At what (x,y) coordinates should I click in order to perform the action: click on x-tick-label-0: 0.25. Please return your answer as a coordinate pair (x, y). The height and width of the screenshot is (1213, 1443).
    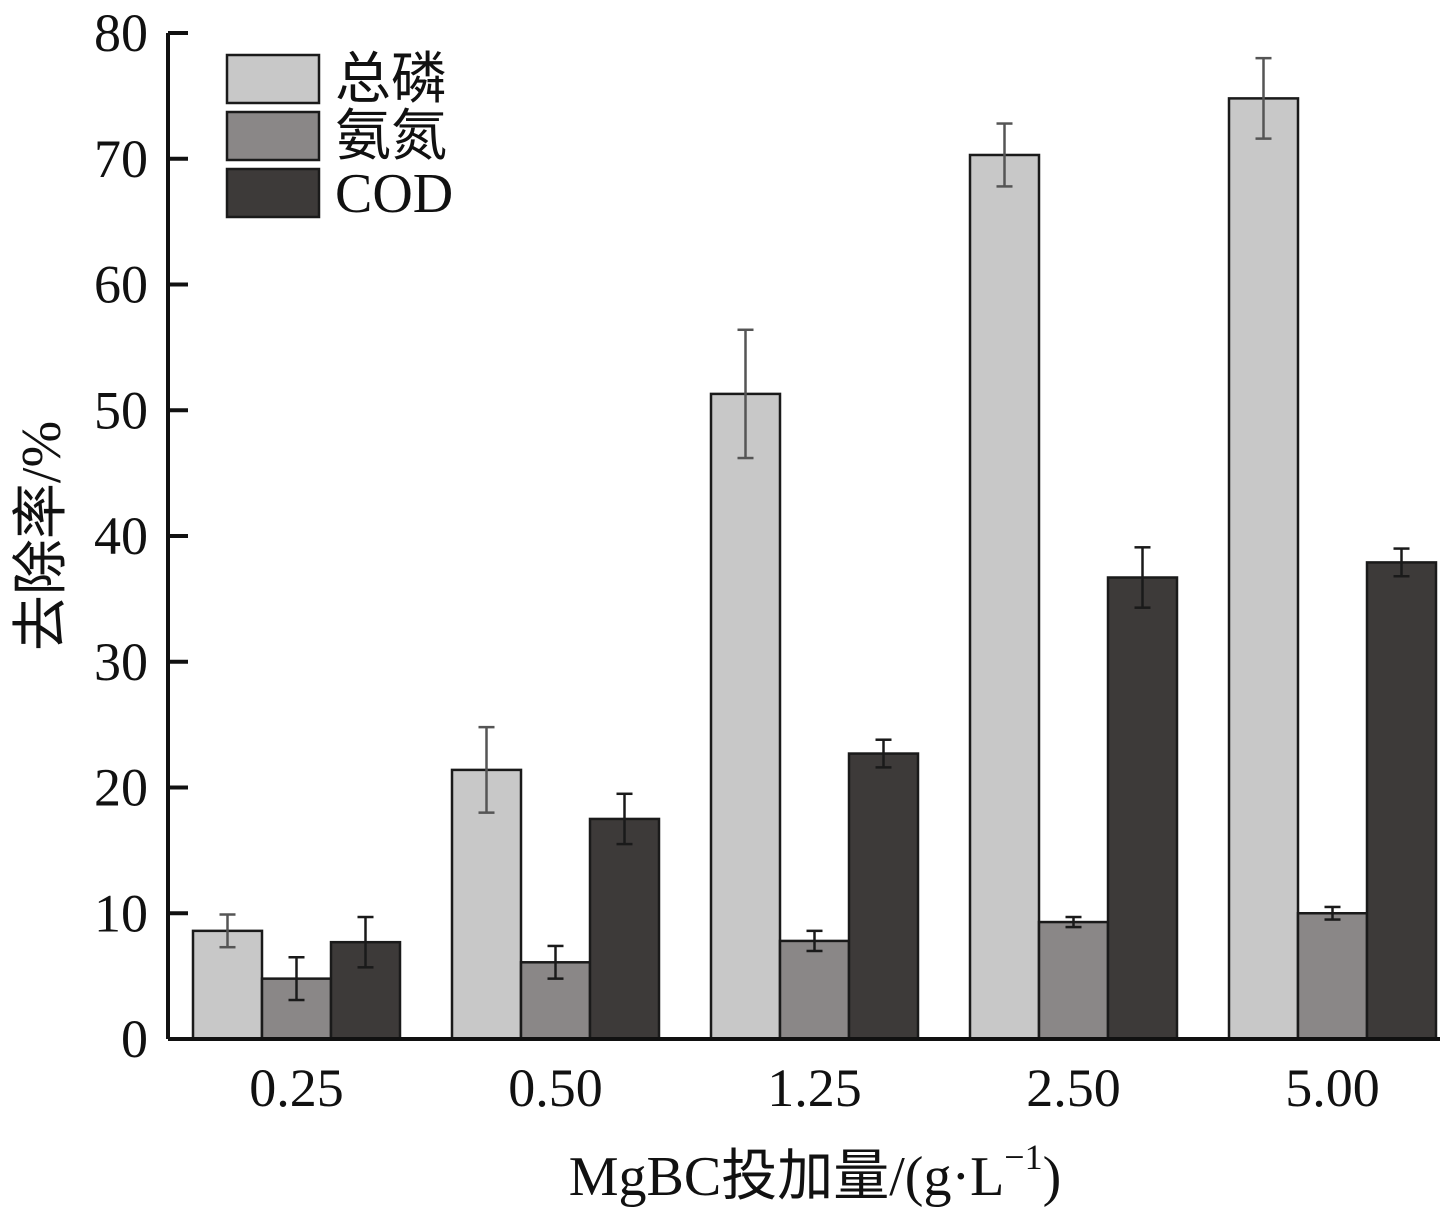
    Looking at the image, I should click on (296, 1088).